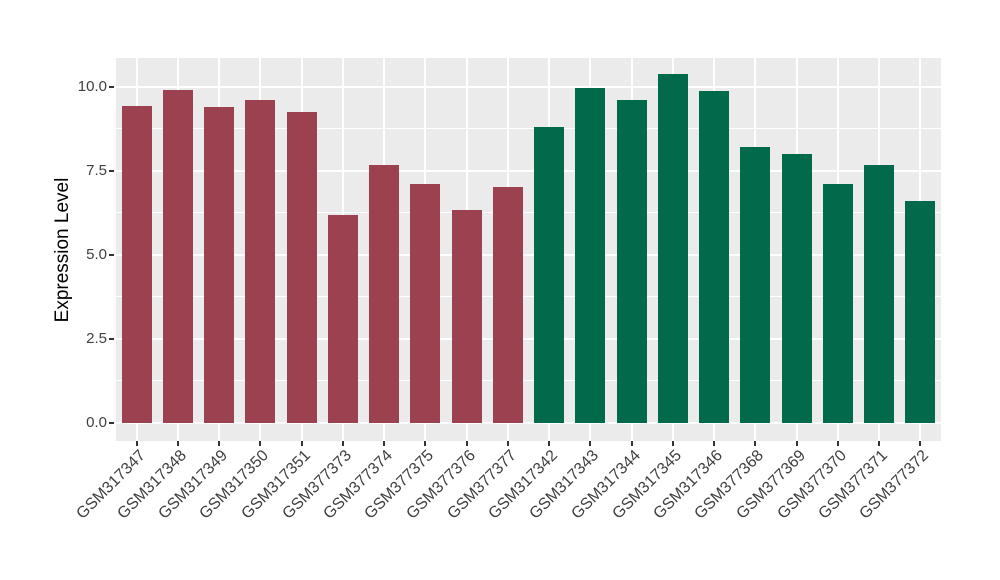 Image resolution: width=1000 pixels, height=580 pixels. I want to click on bar-GSM317351, so click(301, 267).